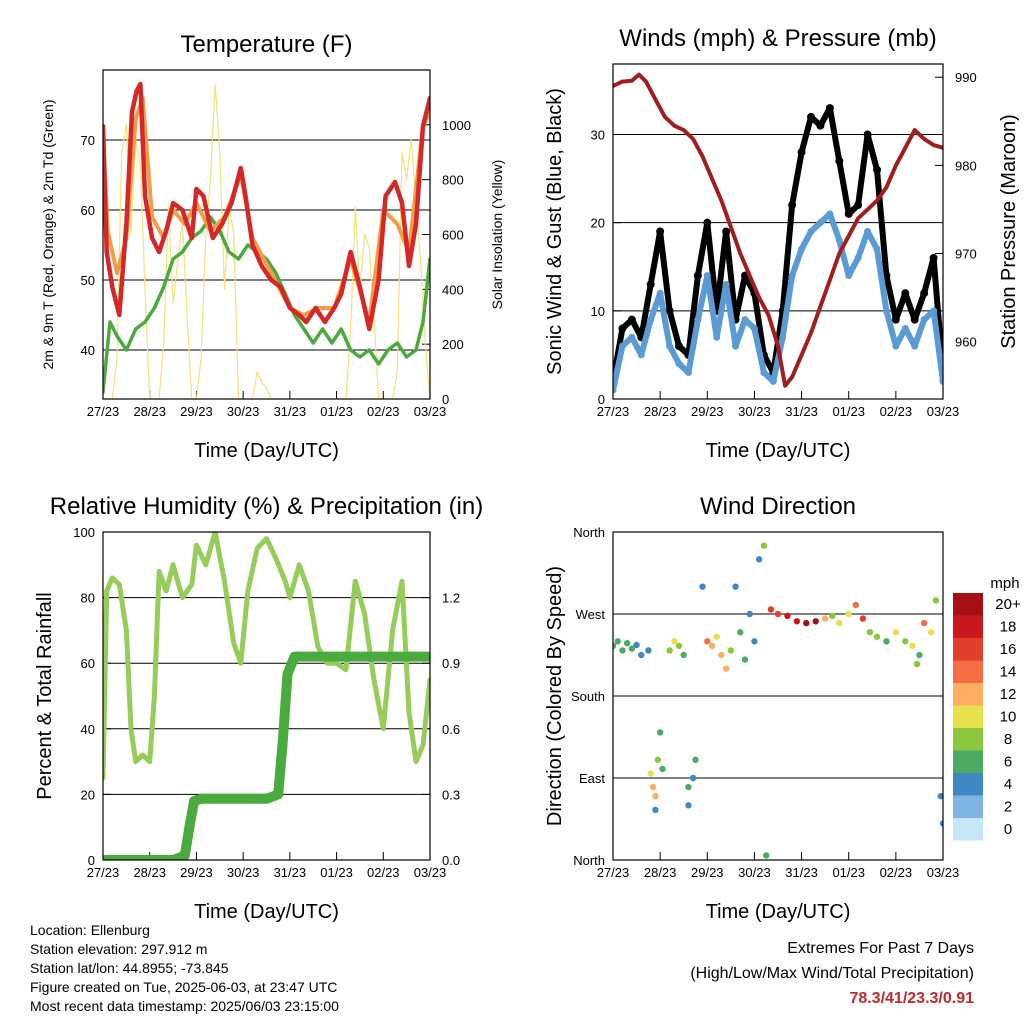 This screenshot has height=1024, width=1024. I want to click on y-tick-label: 100, so click(84, 532).